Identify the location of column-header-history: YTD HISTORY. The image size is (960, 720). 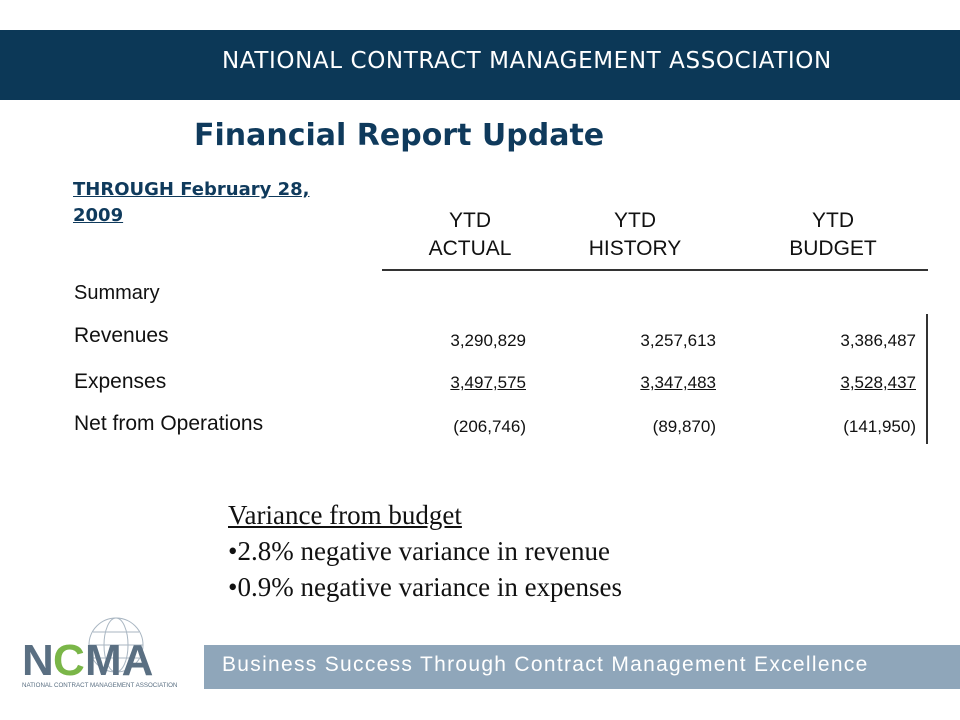
(635, 235).